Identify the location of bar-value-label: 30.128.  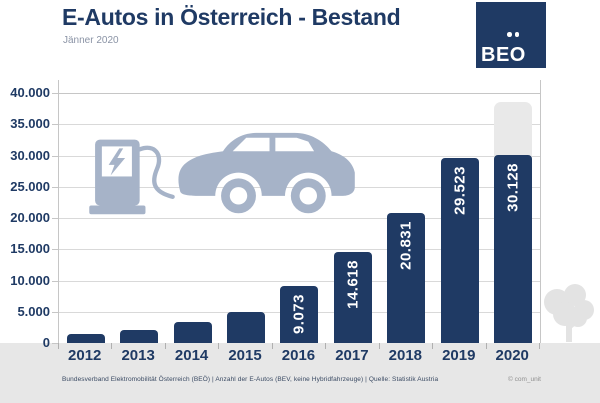
(513, 187).